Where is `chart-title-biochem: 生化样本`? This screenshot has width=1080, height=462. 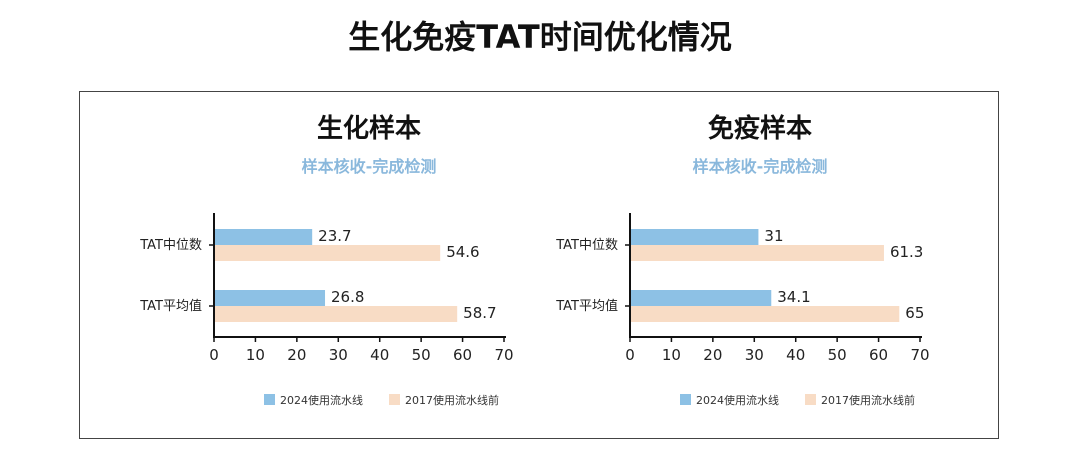
chart-title-biochem: 生化样本 is located at coordinates (368, 129).